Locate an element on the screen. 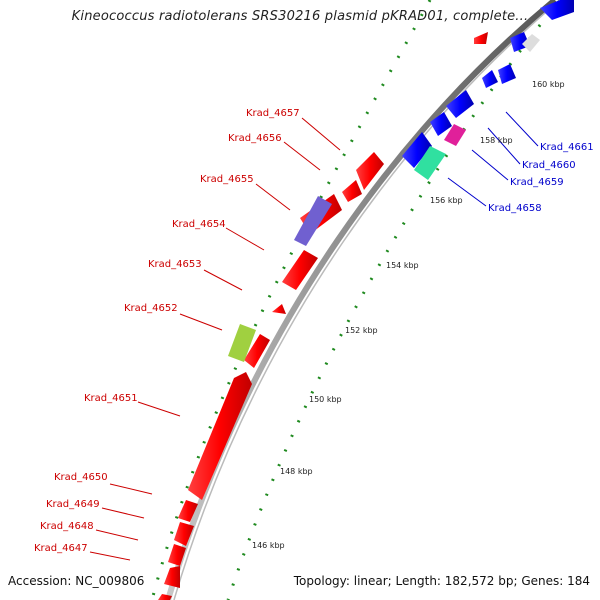 The width and height of the screenshot is (600, 600). gene-label: Krad_4653 is located at coordinates (175, 264).